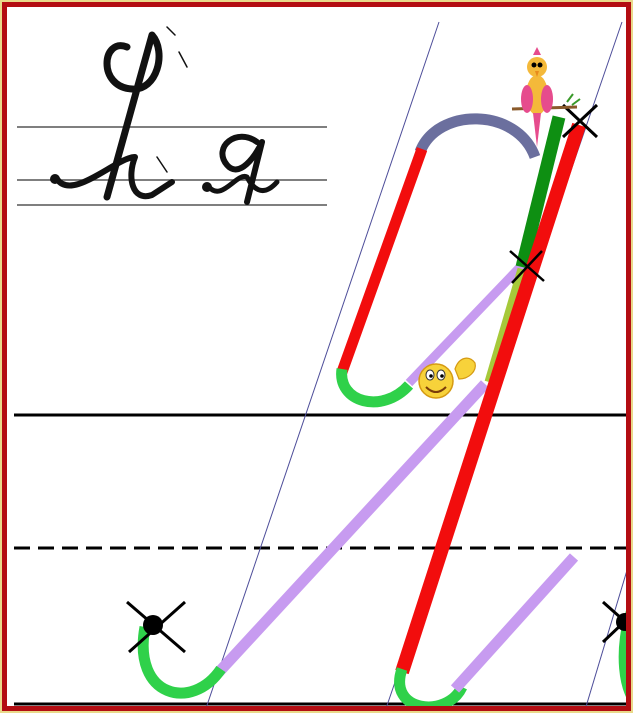  I want to click on loop-bottom-hook, so click(375, 388).